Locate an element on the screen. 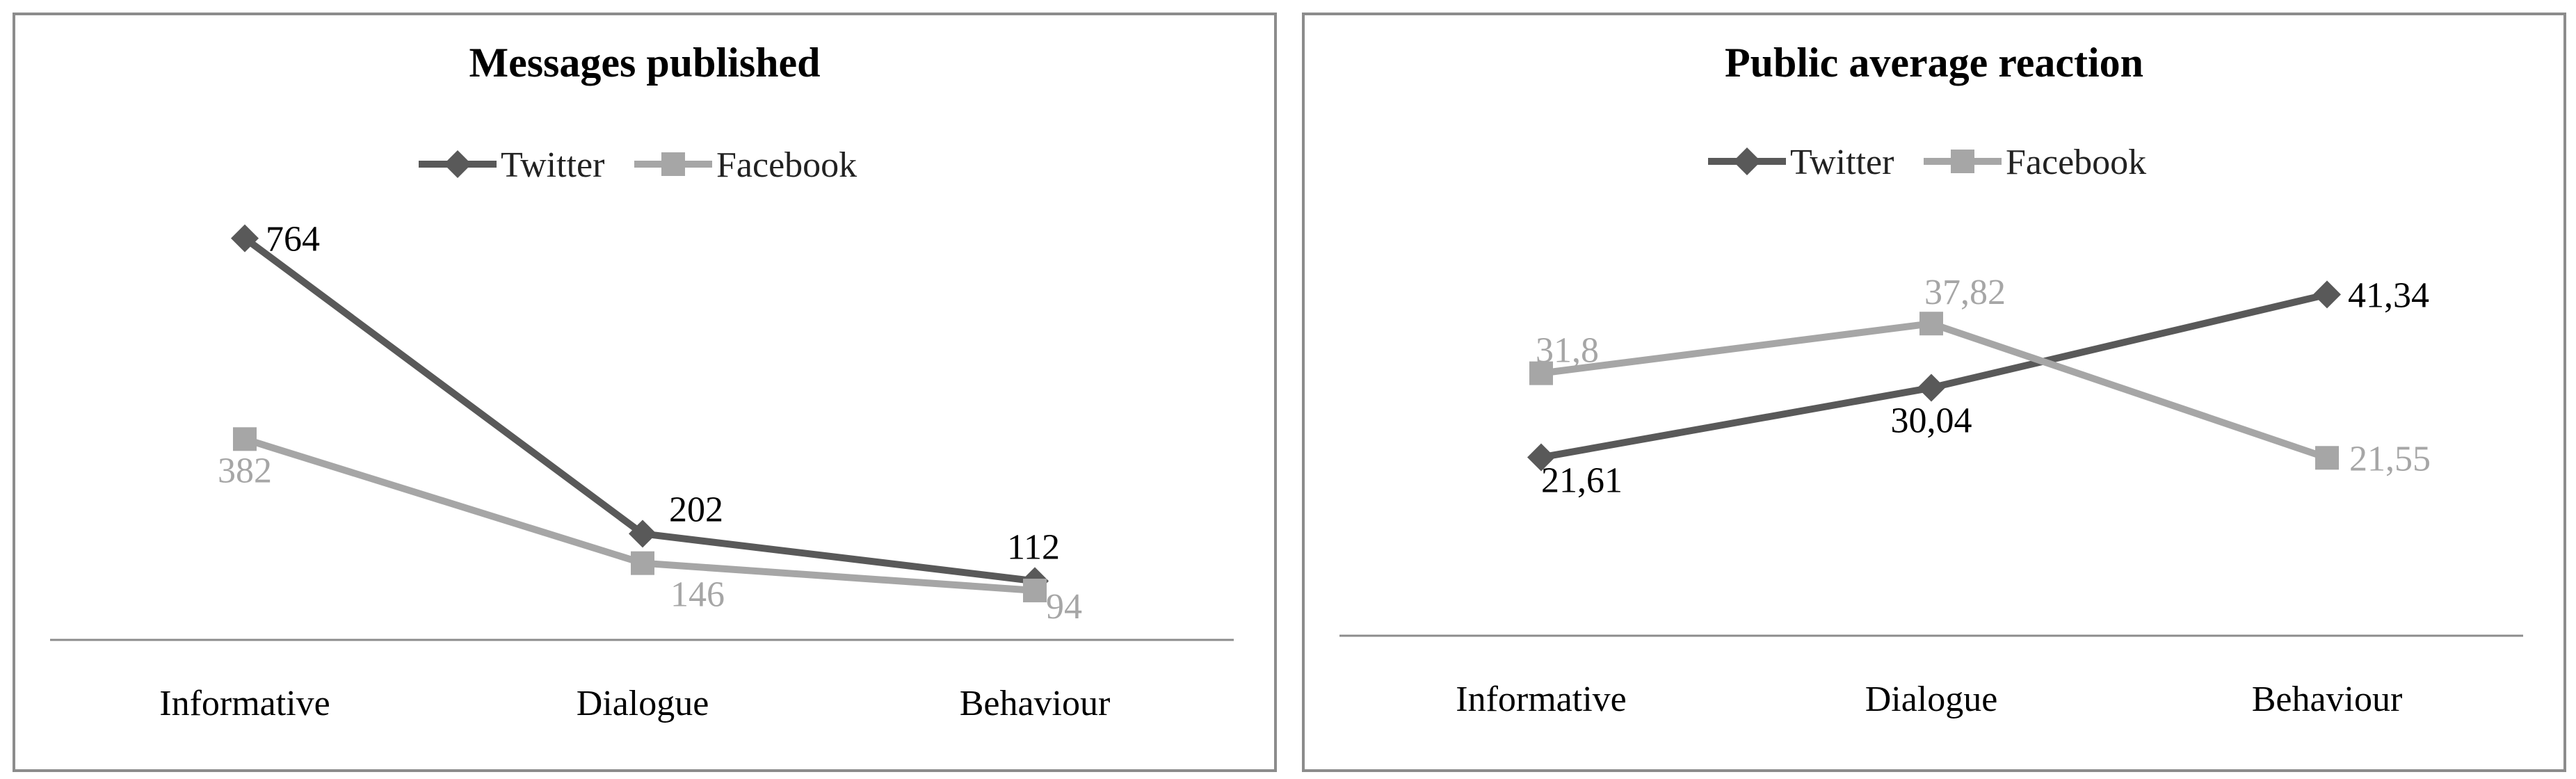 The width and height of the screenshot is (2576, 779). series-twitter is located at coordinates (1934, 376).